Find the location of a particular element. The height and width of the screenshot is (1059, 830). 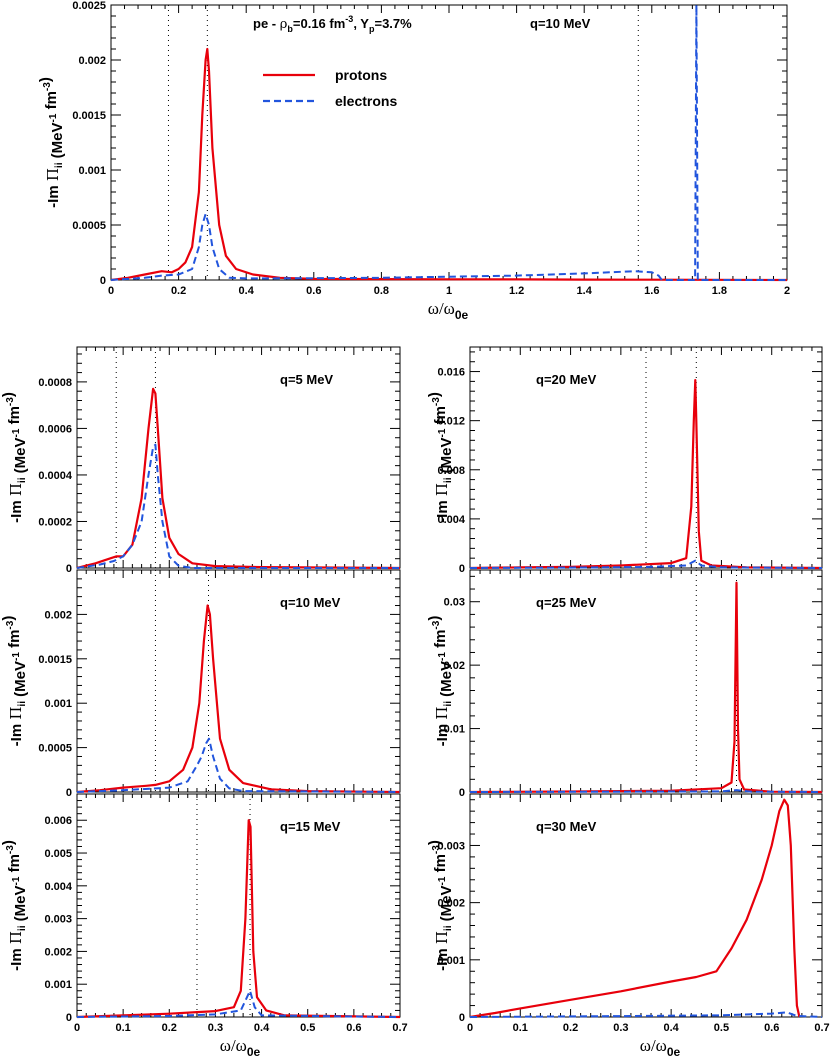

y-tick-label: 0.0008 is located at coordinates (55, 383).